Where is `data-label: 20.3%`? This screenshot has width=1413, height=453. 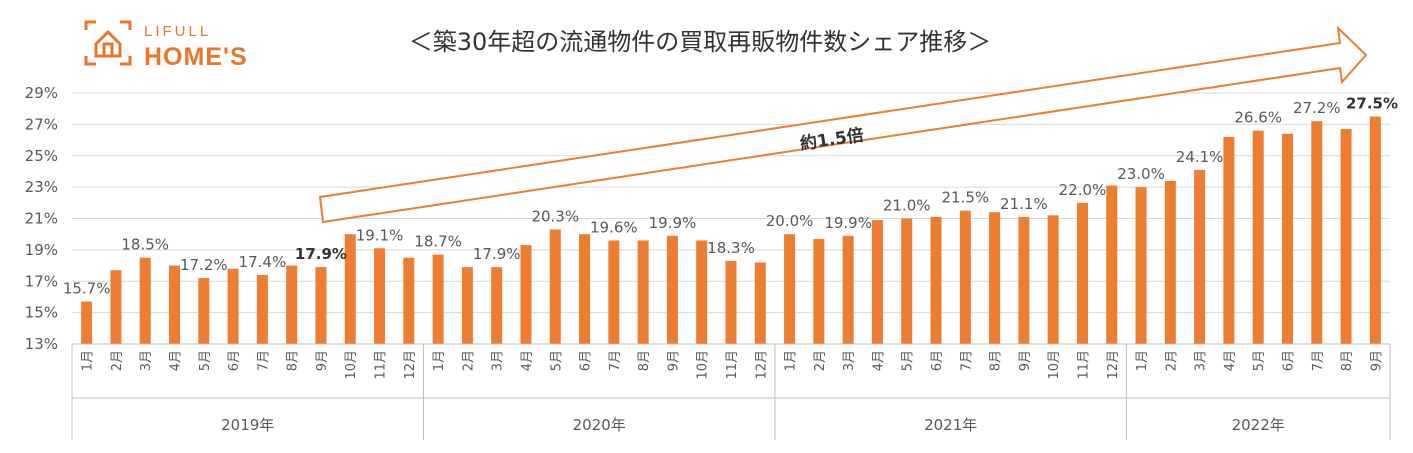
data-label: 20.3% is located at coordinates (555, 216).